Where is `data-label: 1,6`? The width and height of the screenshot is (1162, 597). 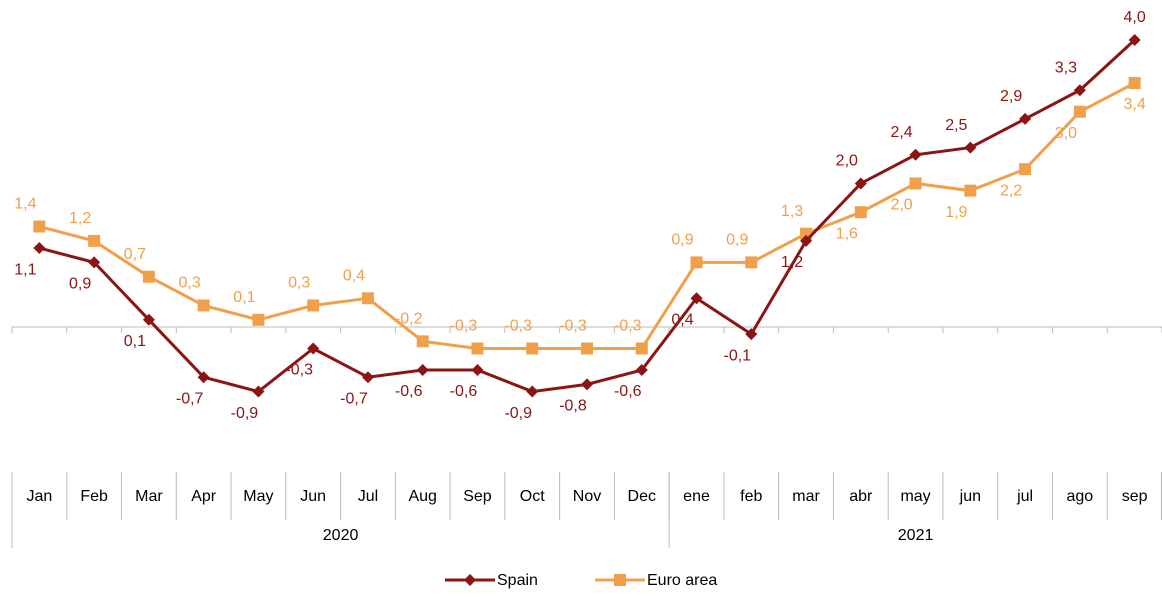
data-label: 1,6 is located at coordinates (847, 233).